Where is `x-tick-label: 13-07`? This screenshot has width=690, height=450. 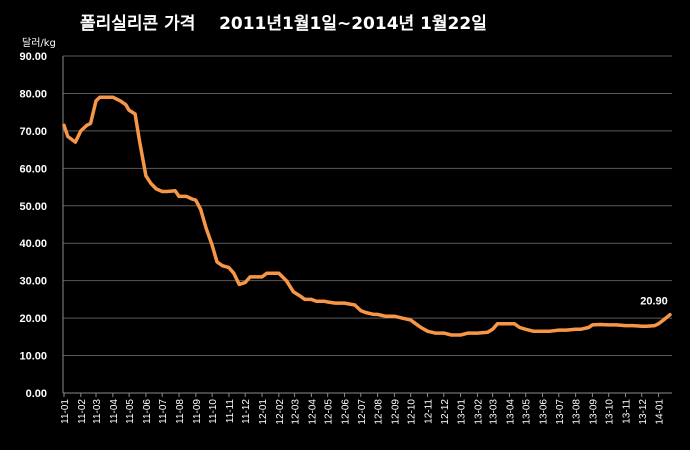 x-tick-label: 13-07 is located at coordinates (560, 412).